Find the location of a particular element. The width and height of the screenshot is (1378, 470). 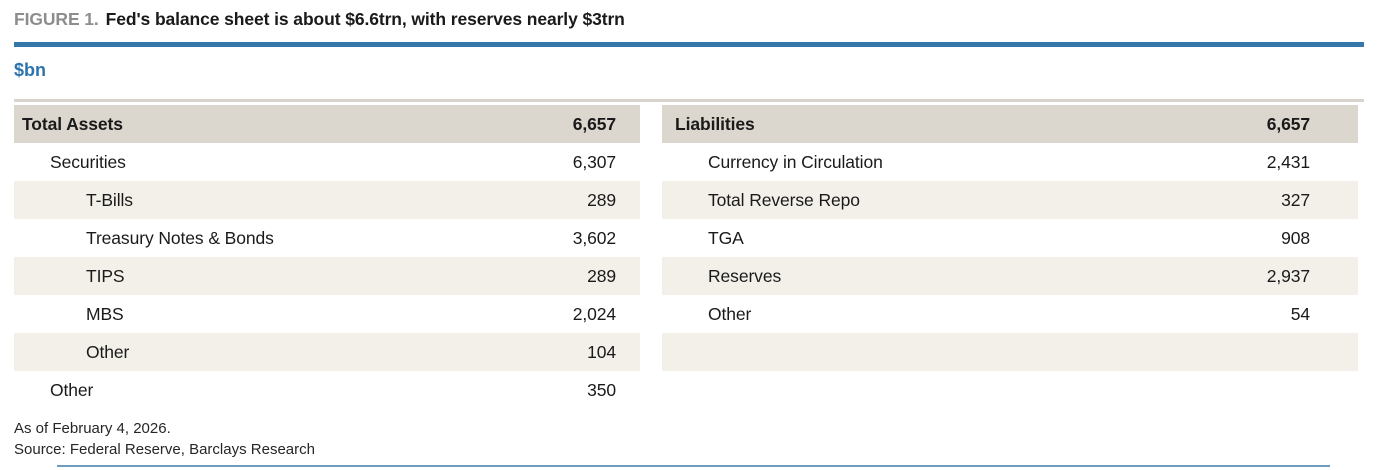

row-label: Currency in Circulation is located at coordinates (795, 161).